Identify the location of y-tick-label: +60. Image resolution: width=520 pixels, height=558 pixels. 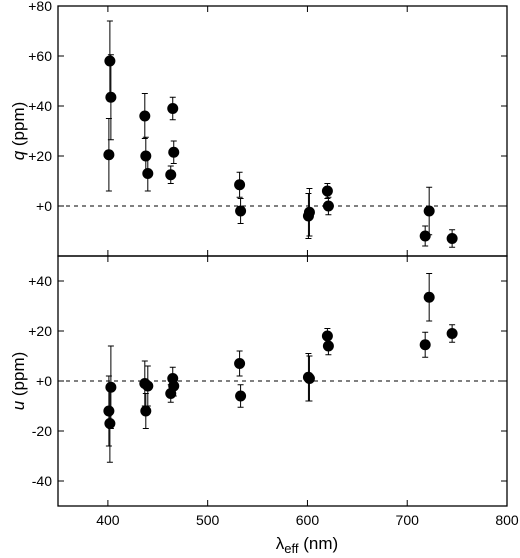
(40, 56).